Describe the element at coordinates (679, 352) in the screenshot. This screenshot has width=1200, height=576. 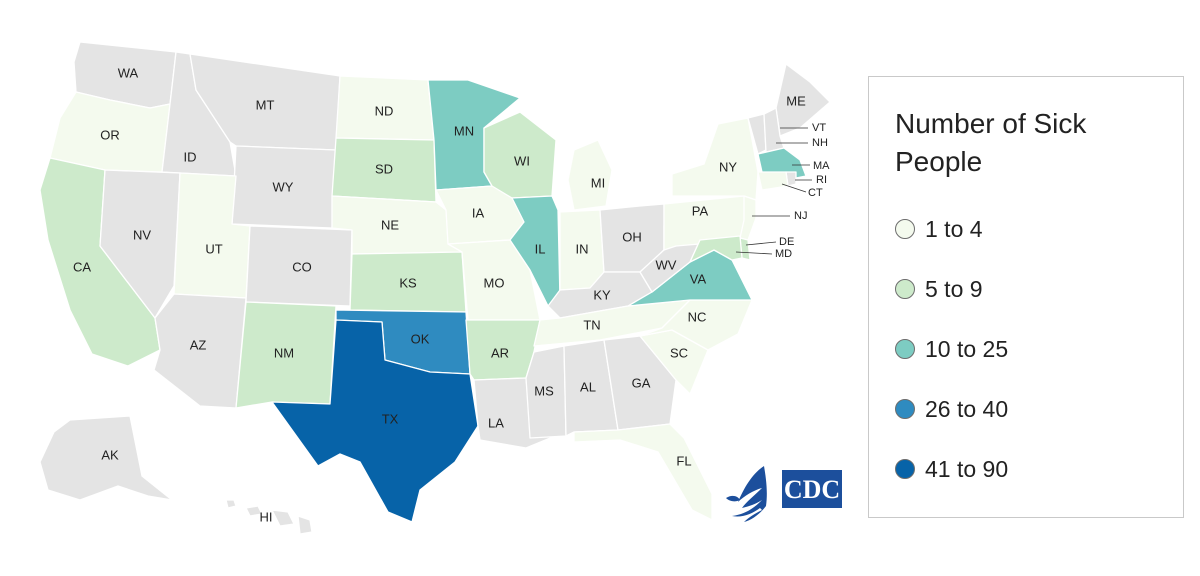
I see `state-label-SC: SC` at that location.